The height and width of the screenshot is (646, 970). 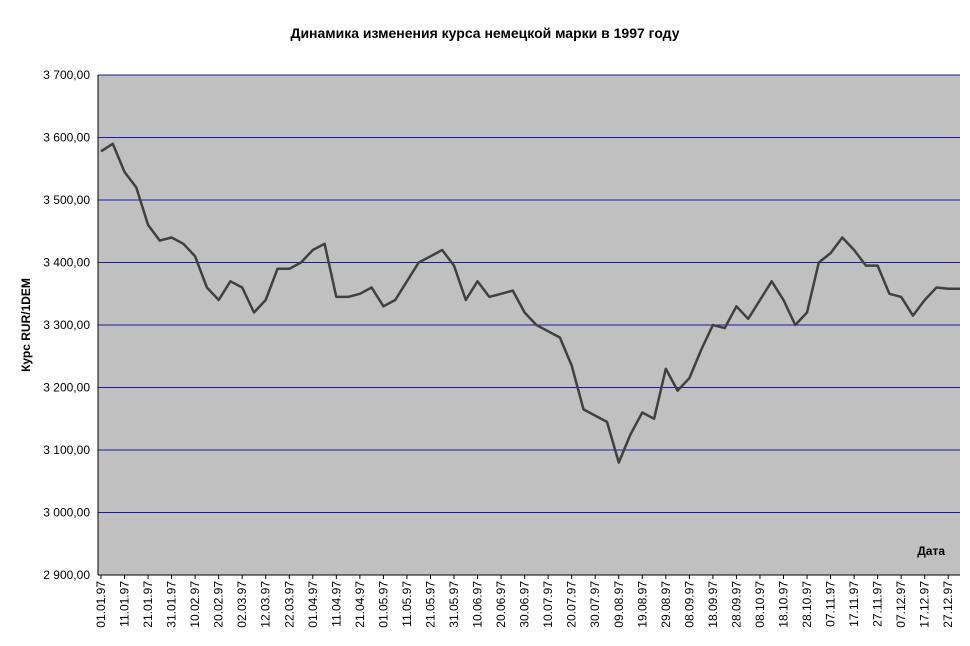 I want to click on y-tick-label: 3 300,00, so click(x=66, y=325).